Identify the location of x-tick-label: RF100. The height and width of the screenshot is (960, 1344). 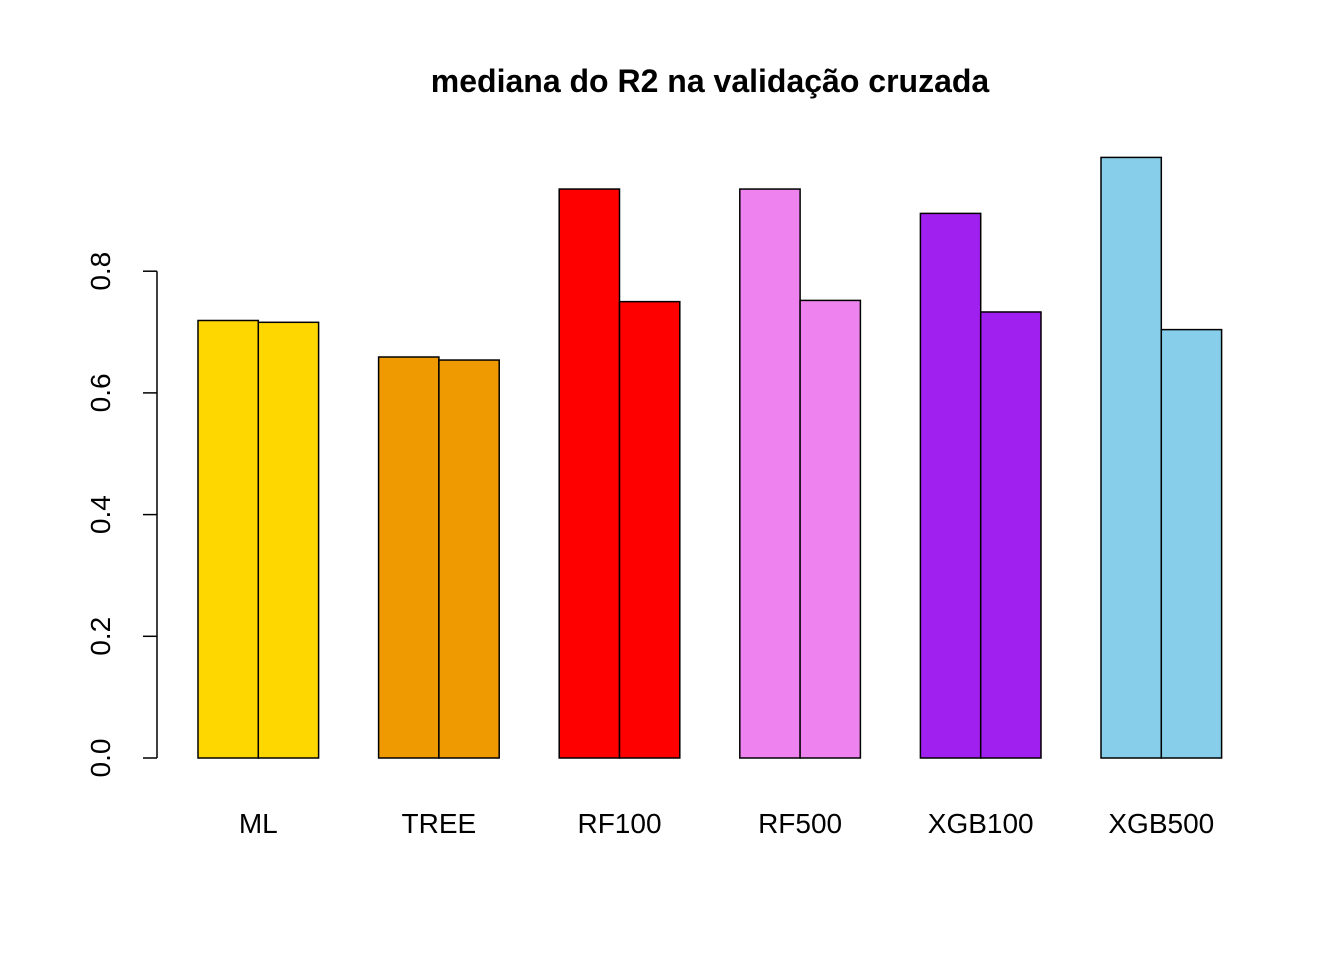
(619, 823).